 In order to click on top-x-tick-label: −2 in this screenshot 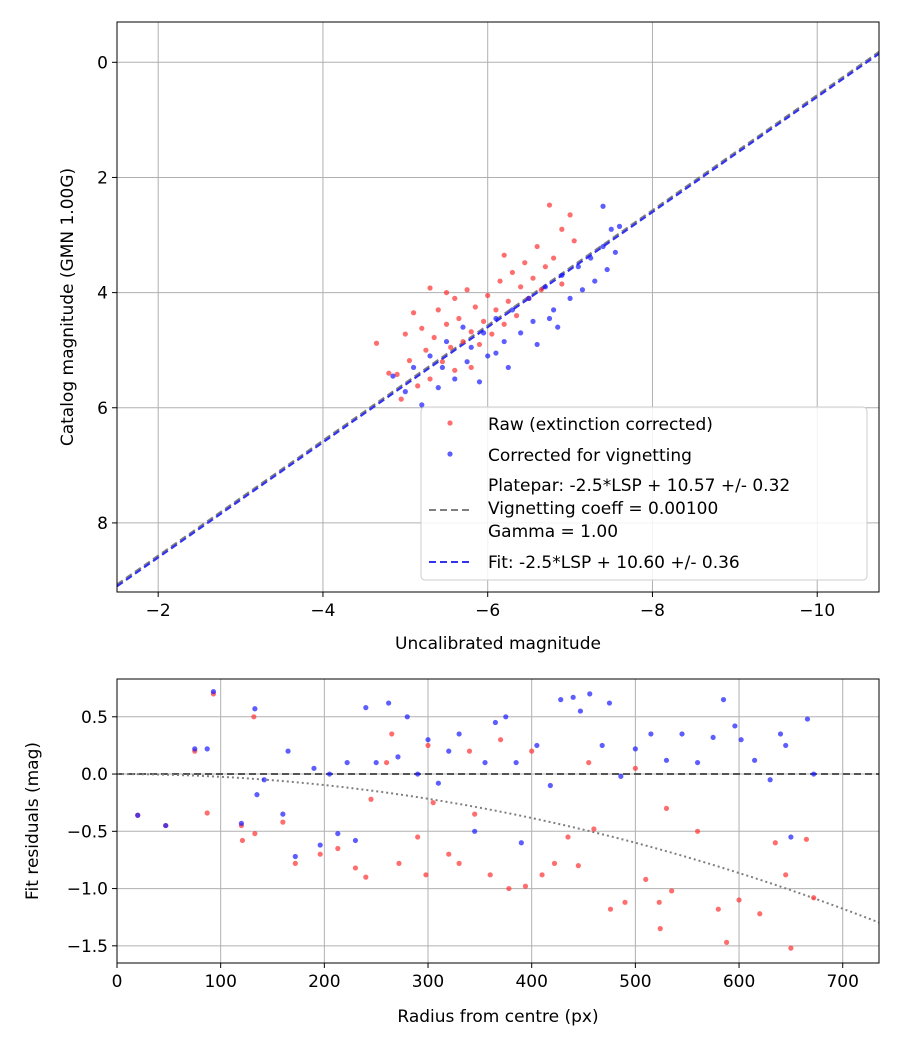, I will do `click(158, 611)`.